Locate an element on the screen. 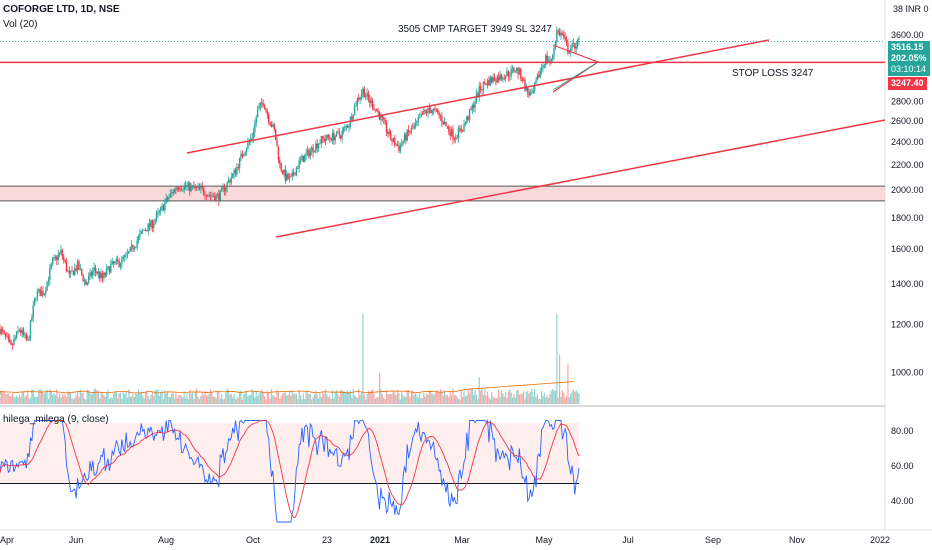 This screenshot has height=550, width=932. price-change: 202.05% is located at coordinates (909, 58).